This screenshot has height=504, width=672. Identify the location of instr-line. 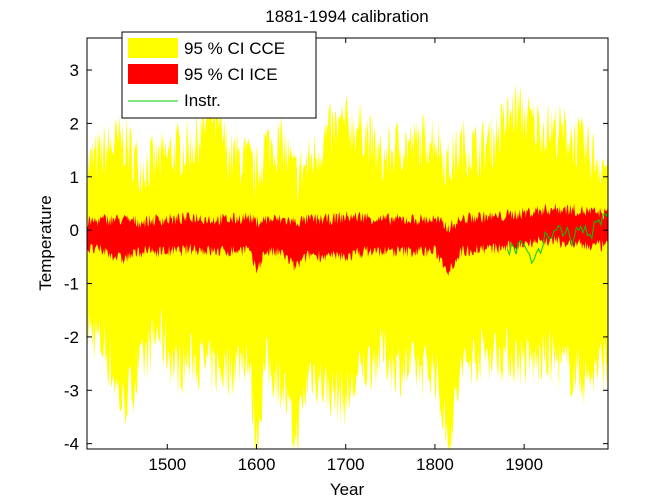
(557, 238).